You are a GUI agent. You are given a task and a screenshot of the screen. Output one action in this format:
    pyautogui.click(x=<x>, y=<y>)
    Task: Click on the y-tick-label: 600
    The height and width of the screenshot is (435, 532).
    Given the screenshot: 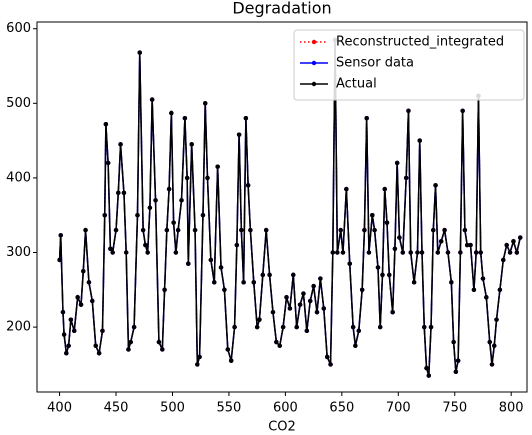 What is the action you would take?
    pyautogui.click(x=18, y=28)
    